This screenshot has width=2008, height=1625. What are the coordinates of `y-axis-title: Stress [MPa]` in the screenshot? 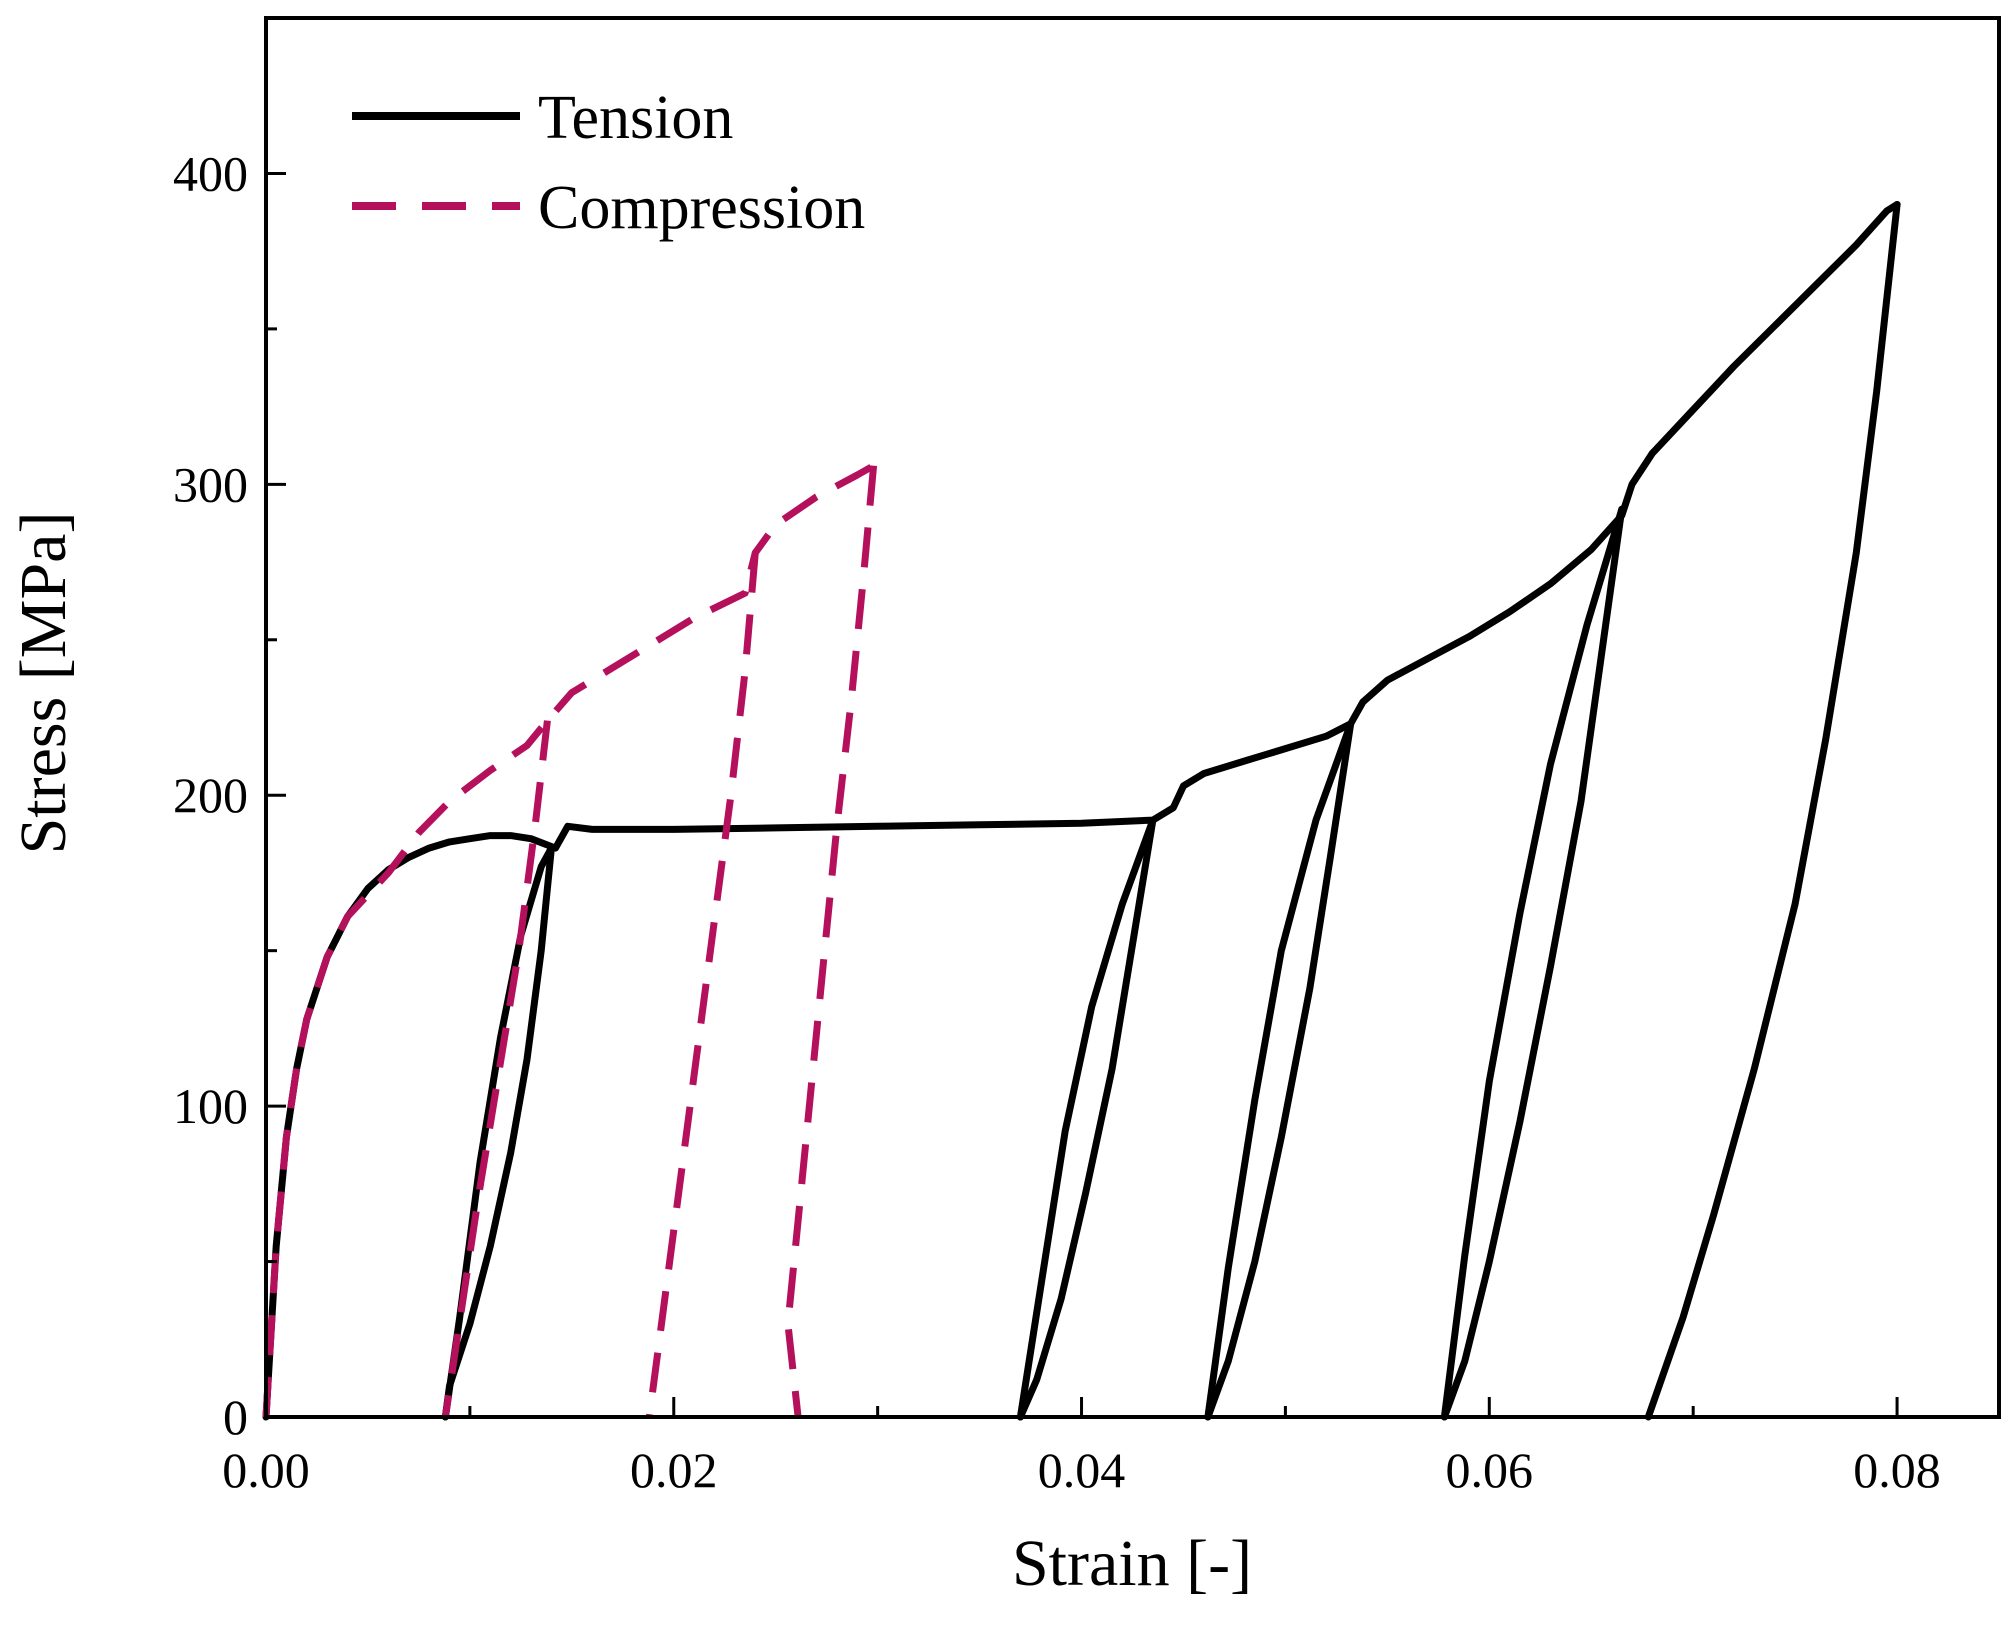 It's located at (43, 683).